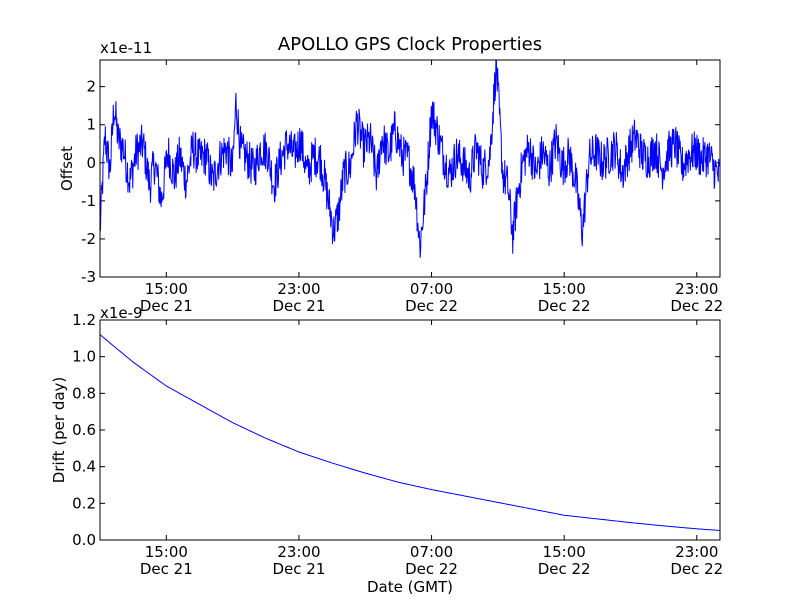 The width and height of the screenshot is (800, 600). Describe the element at coordinates (59, 430) in the screenshot. I see `drift-y-axis-label: Drift (per day)` at that location.